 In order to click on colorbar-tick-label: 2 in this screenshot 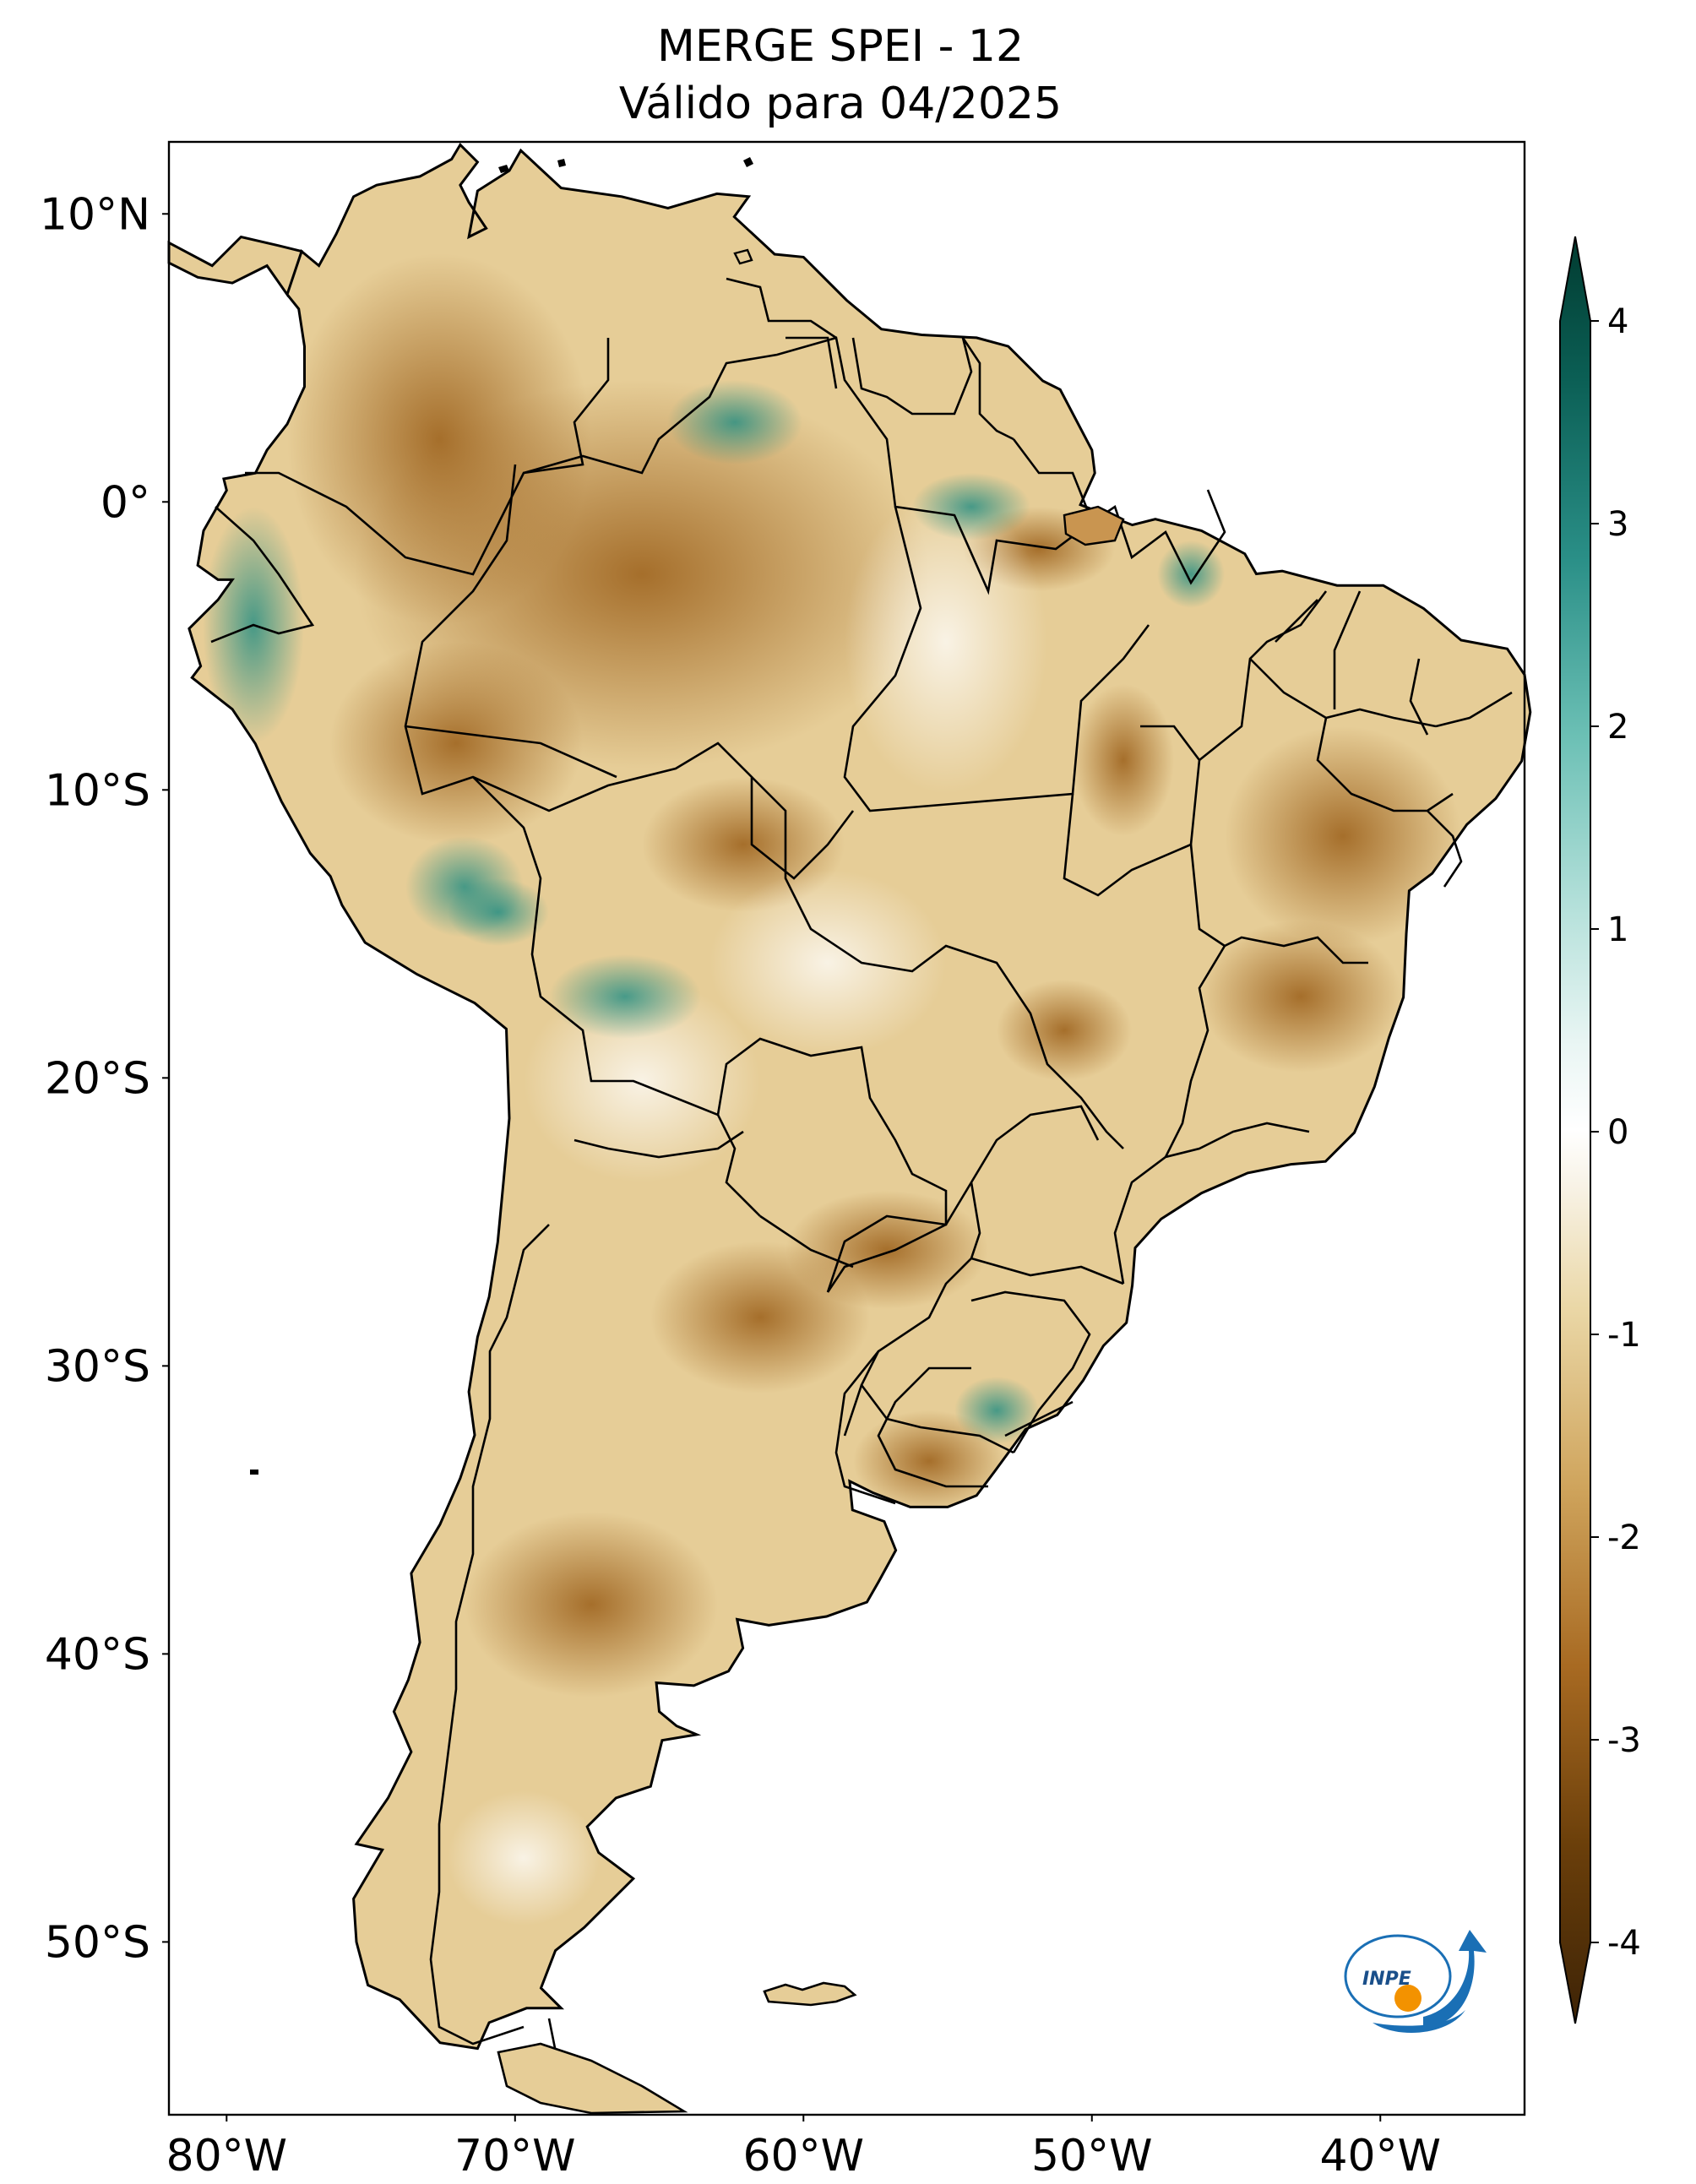, I will do `click(1617, 727)`.